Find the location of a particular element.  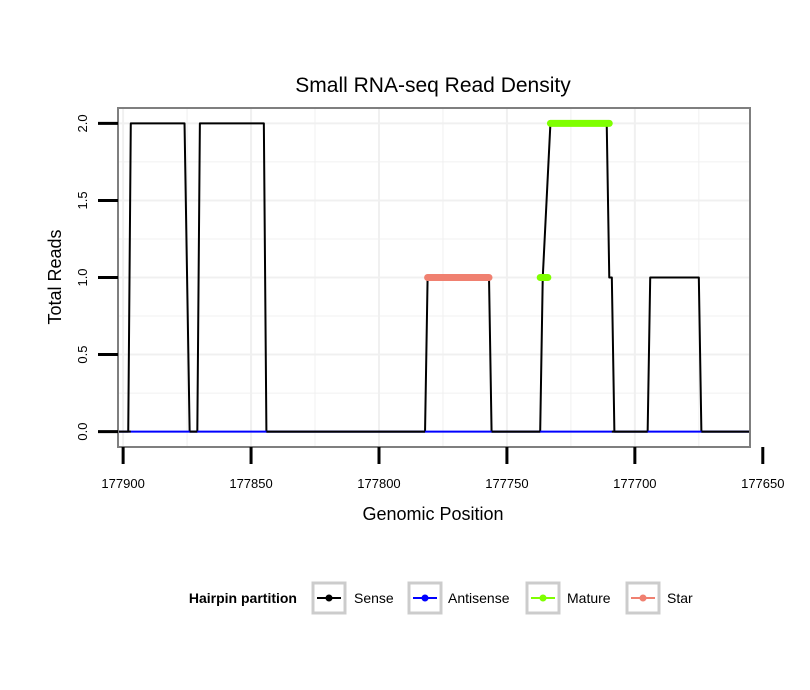

legend-label-star: Star is located at coordinates (680, 598).